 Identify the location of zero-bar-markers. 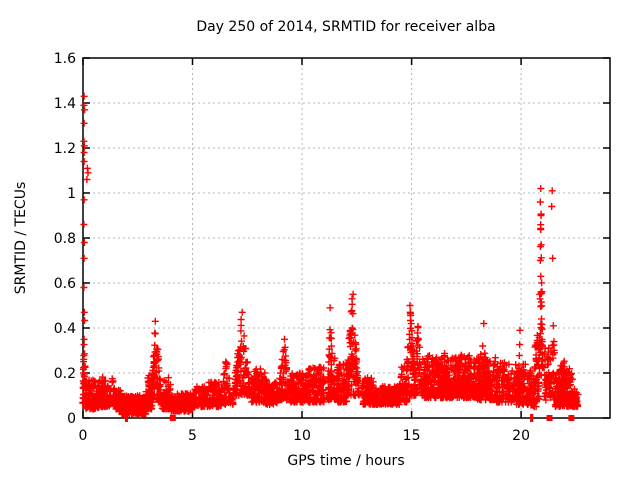
(329, 418).